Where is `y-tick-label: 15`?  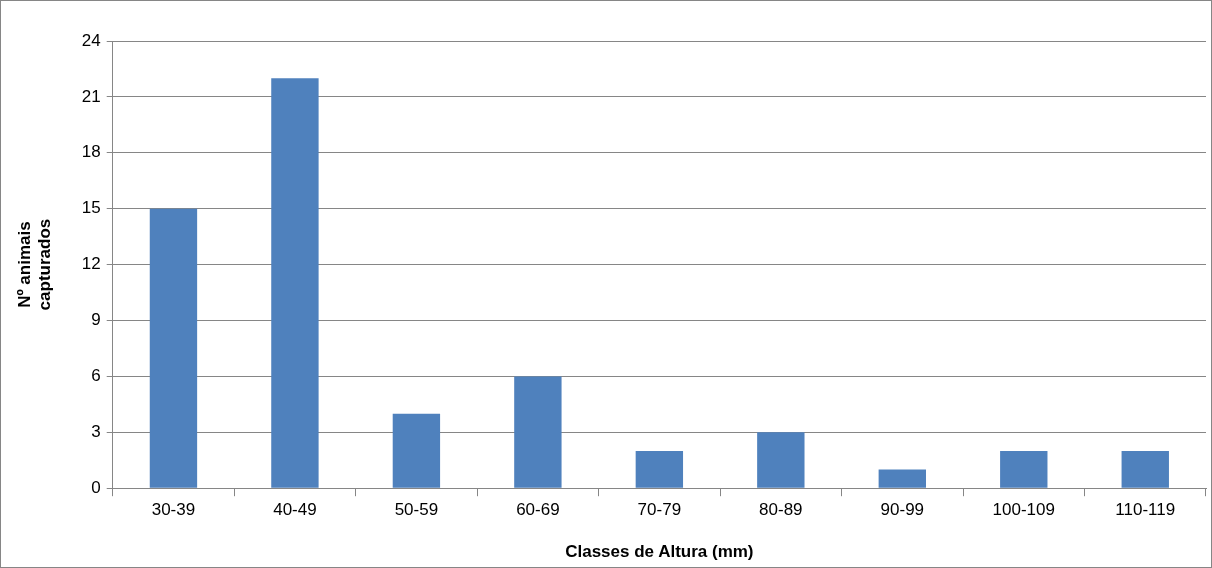
y-tick-label: 15 is located at coordinates (91, 208).